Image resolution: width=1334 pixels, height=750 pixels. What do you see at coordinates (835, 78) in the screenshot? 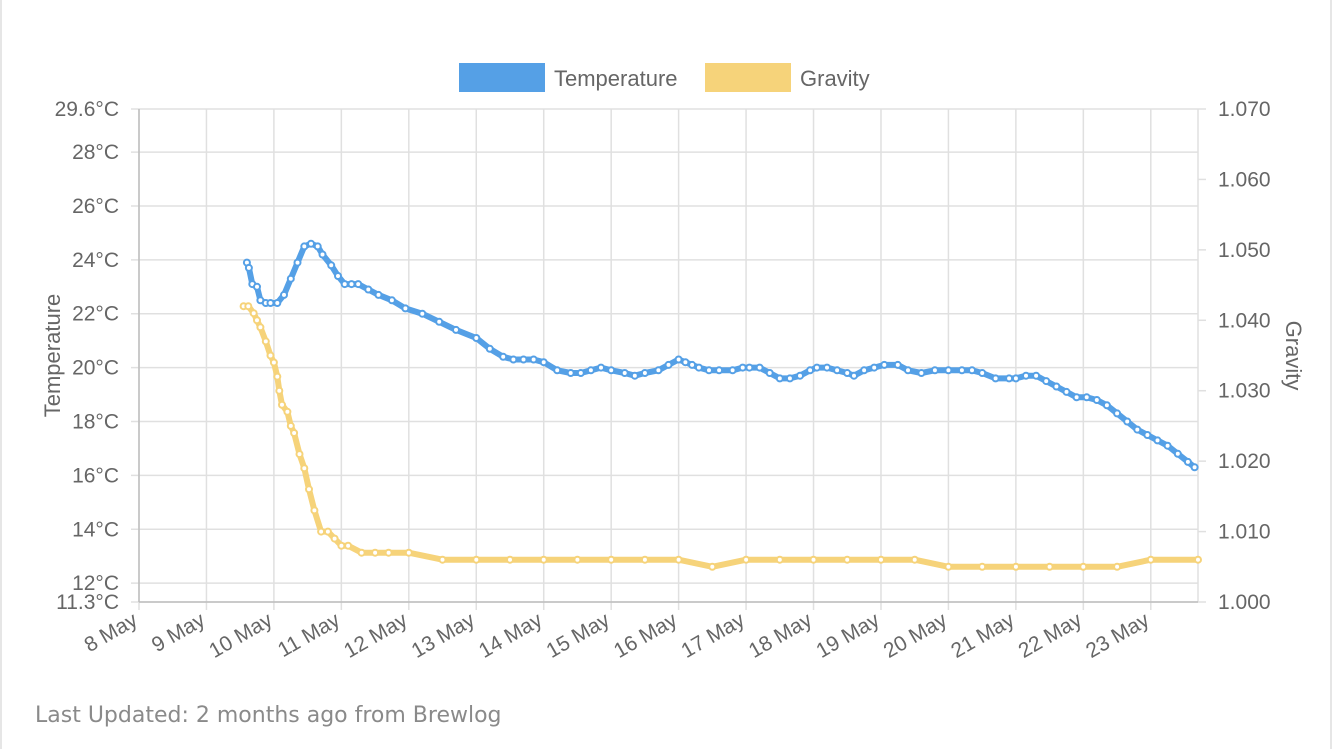
I see `legend-label-gravity: Gravity` at bounding box center [835, 78].